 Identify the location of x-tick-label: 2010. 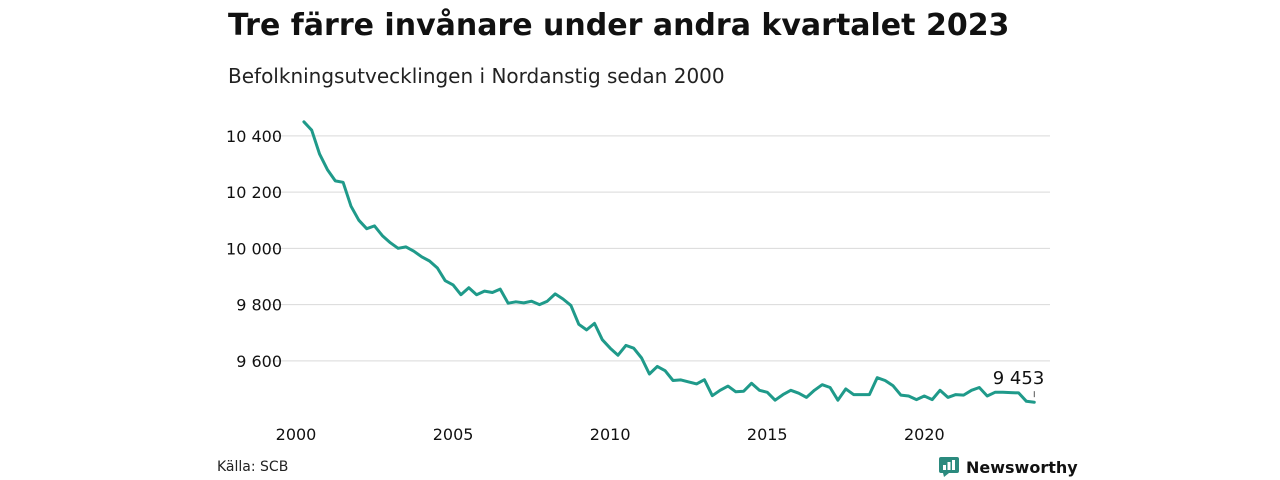
(610, 434).